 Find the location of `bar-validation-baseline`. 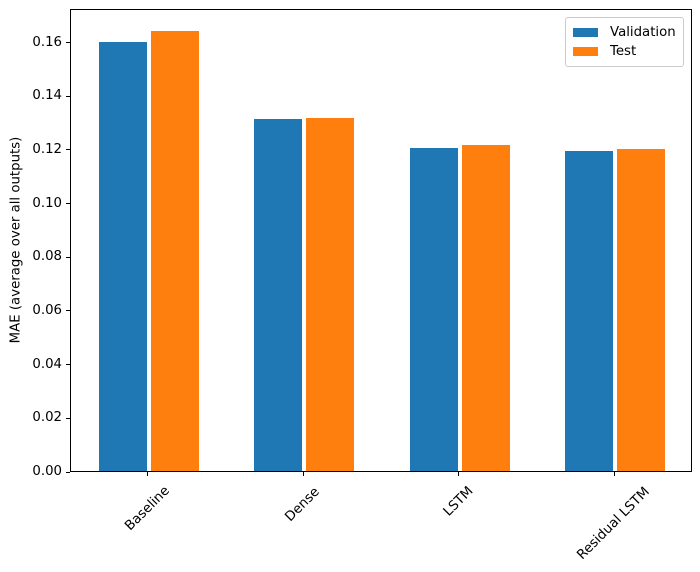

bar-validation-baseline is located at coordinates (122, 256).